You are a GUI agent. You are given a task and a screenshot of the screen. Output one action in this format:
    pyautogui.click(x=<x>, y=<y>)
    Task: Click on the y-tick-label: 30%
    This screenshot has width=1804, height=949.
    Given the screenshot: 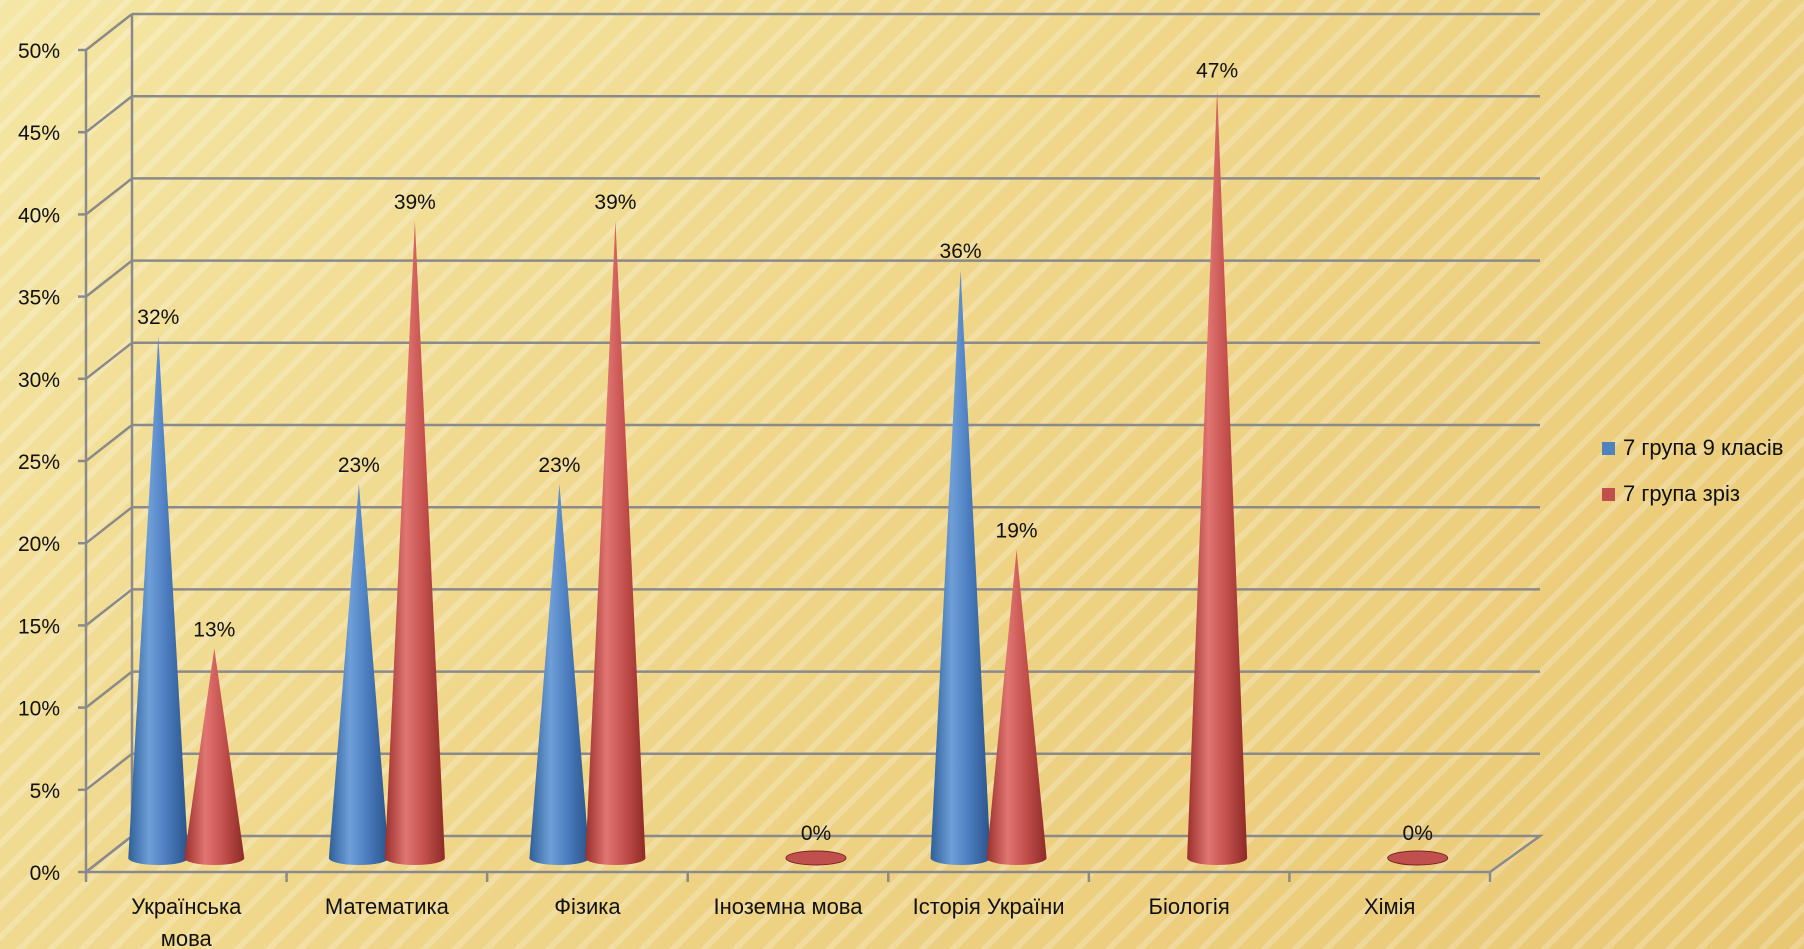 What is the action you would take?
    pyautogui.click(x=39, y=380)
    